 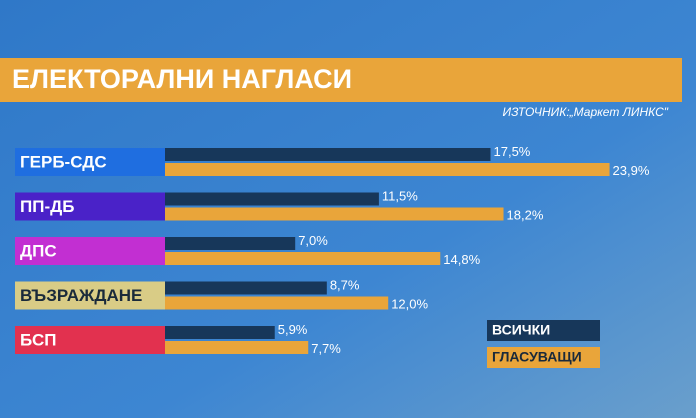 I want to click on value-label: 23,9%, so click(x=631, y=170).